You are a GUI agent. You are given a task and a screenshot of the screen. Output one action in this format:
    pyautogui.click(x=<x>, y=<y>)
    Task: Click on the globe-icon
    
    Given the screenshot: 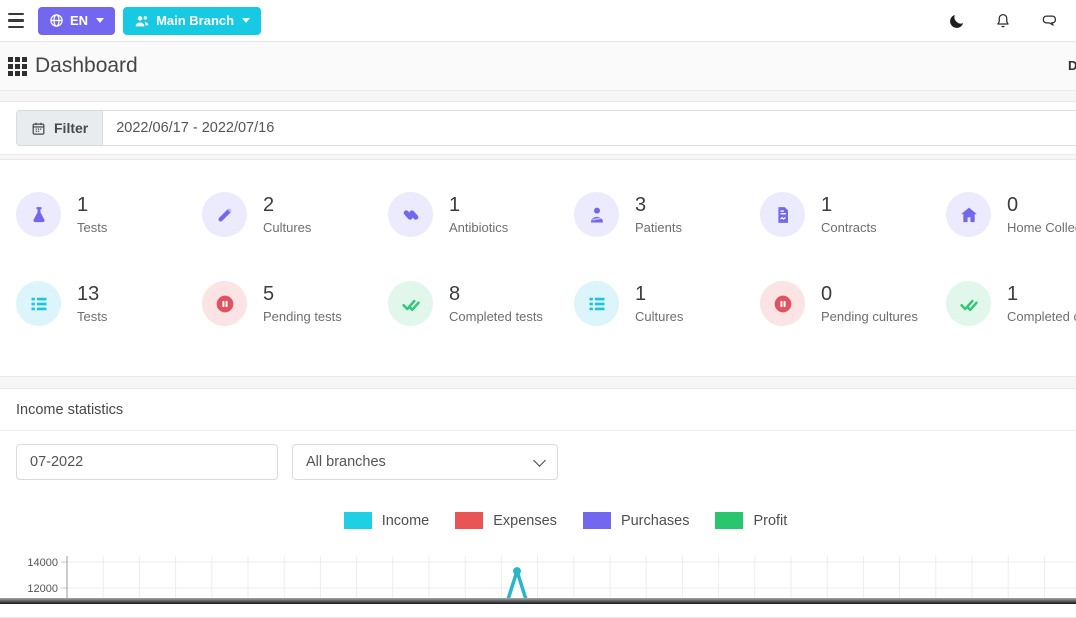 What is the action you would take?
    pyautogui.click(x=56, y=20)
    